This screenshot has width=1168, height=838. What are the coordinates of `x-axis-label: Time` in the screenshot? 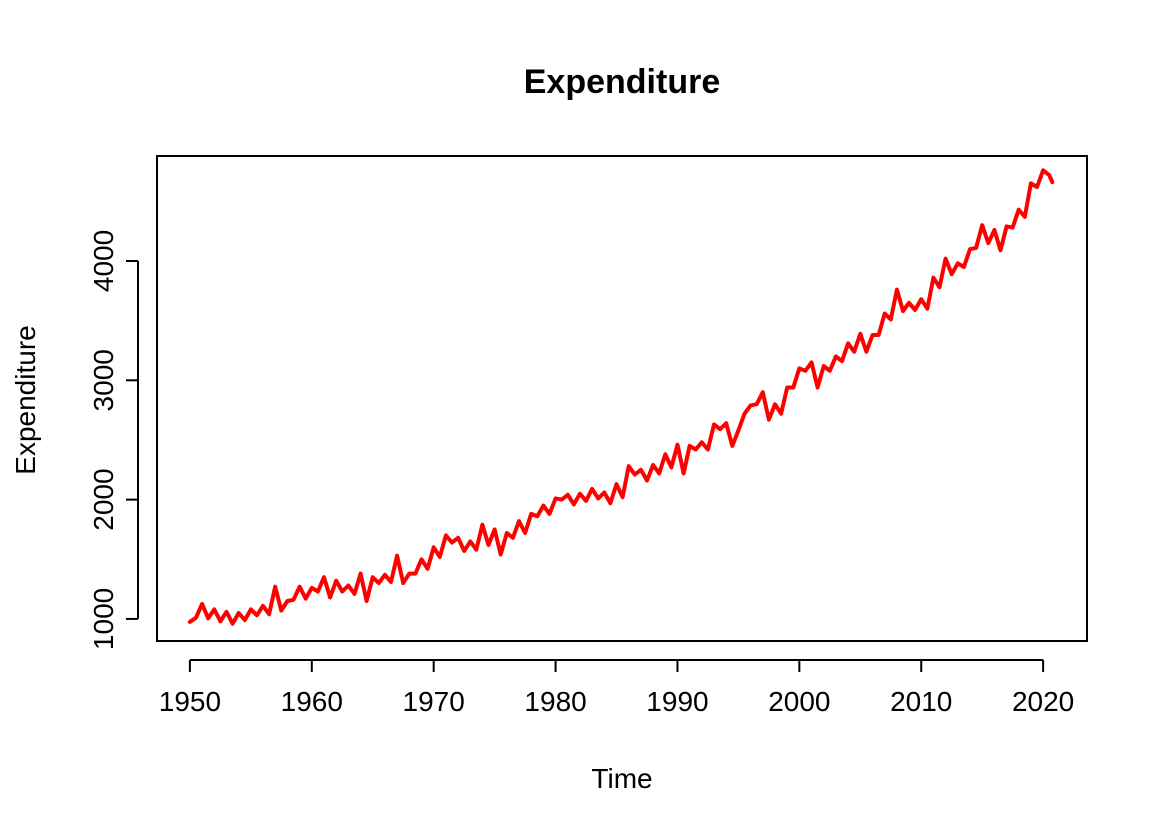 It's located at (621, 778).